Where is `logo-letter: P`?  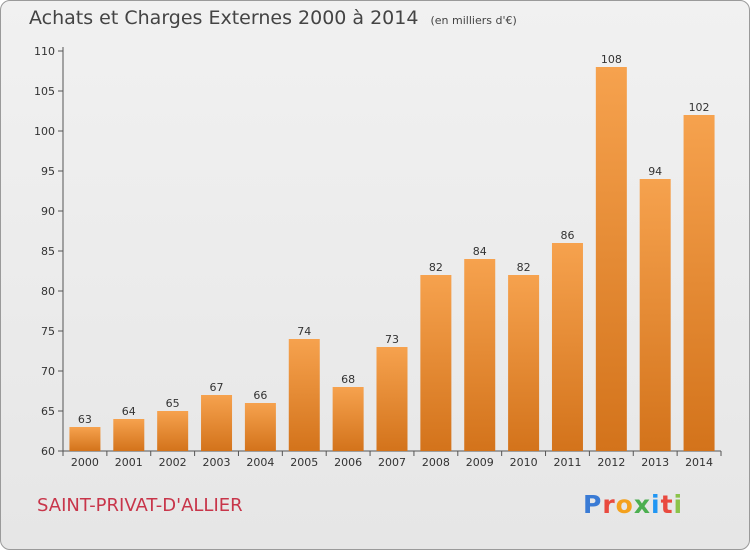 logo-letter: P is located at coordinates (593, 504).